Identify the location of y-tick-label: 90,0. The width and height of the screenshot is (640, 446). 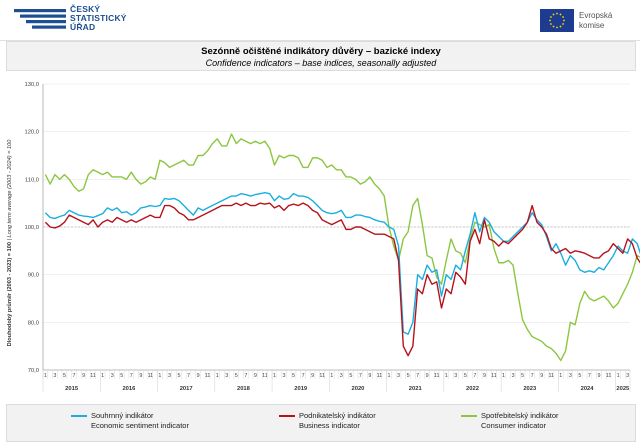
(33, 276).